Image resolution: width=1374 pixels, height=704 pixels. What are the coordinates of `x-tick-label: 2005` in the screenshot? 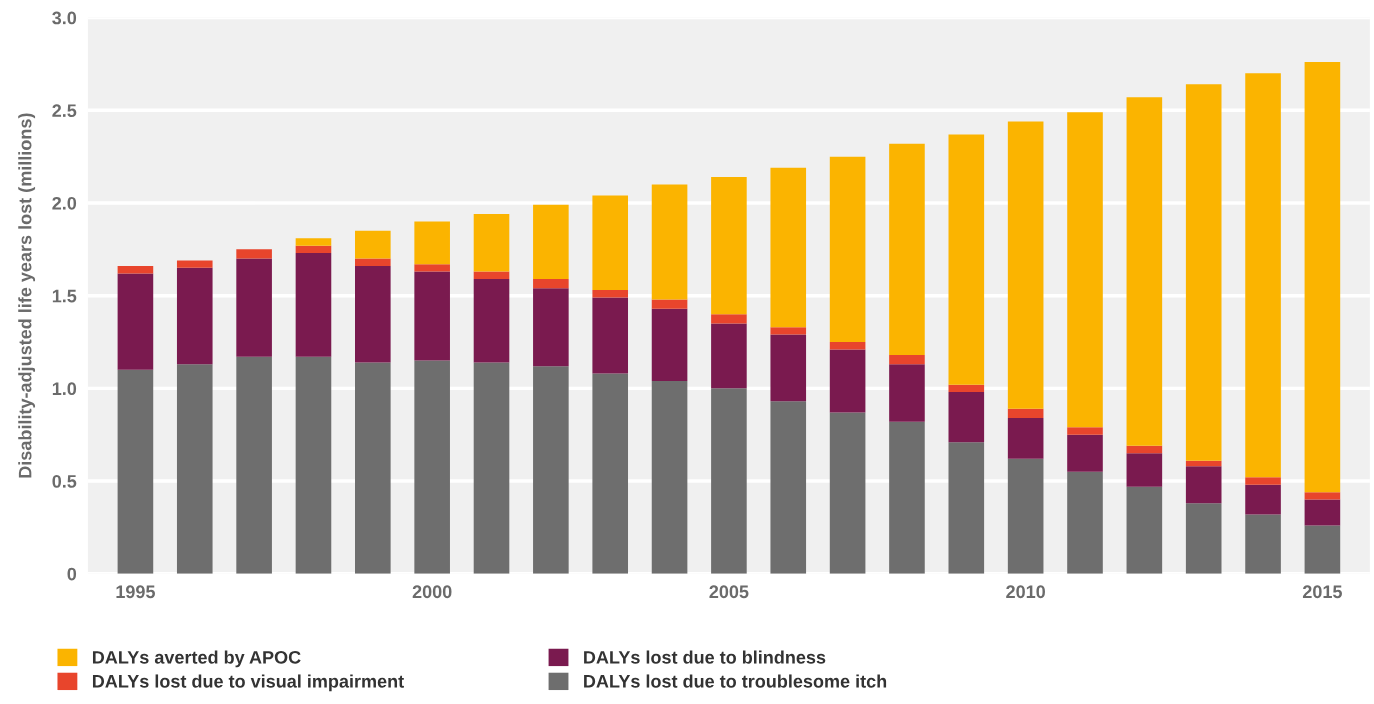 It's located at (729, 592).